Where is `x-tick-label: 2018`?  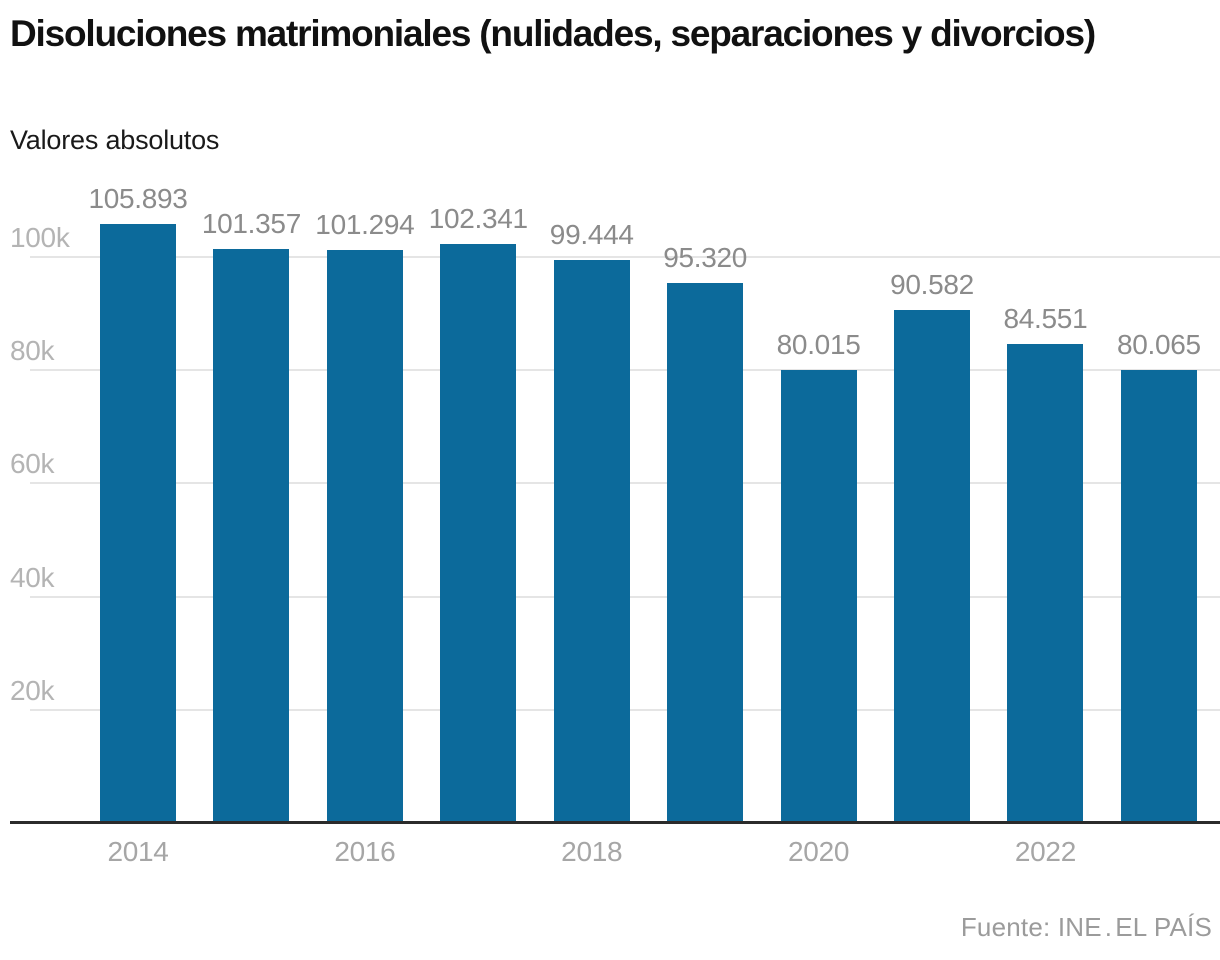 x-tick-label: 2018 is located at coordinates (592, 851).